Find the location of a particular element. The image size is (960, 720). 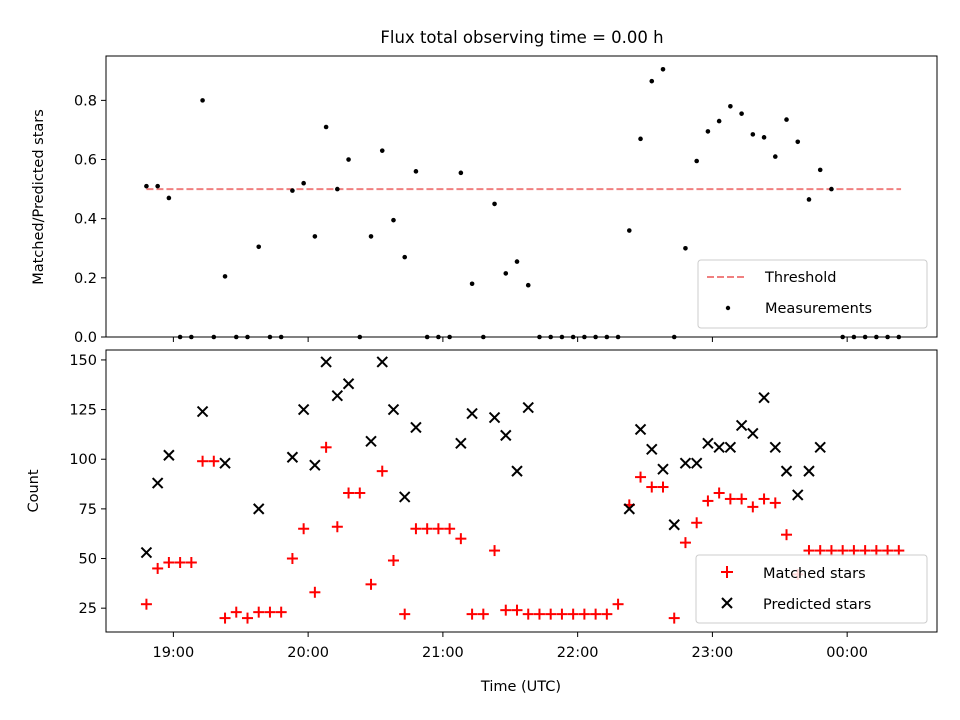

bottom-y-tick-label: 75 is located at coordinates (88, 510).